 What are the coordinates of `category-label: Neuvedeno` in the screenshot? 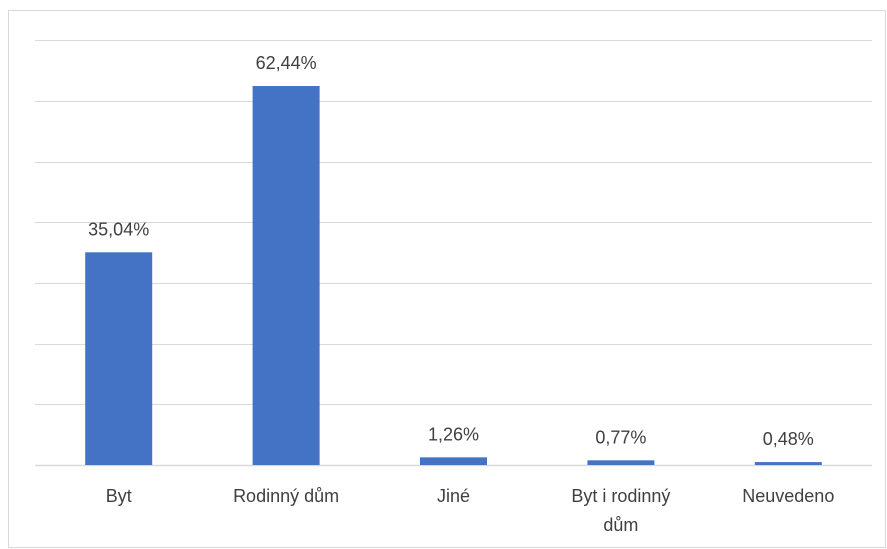 It's located at (788, 496).